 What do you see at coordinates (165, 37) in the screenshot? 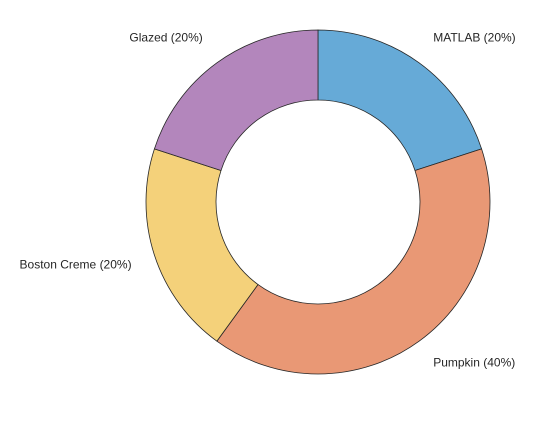
I see `slice-label-glazed: Glazed (20%)` at bounding box center [165, 37].